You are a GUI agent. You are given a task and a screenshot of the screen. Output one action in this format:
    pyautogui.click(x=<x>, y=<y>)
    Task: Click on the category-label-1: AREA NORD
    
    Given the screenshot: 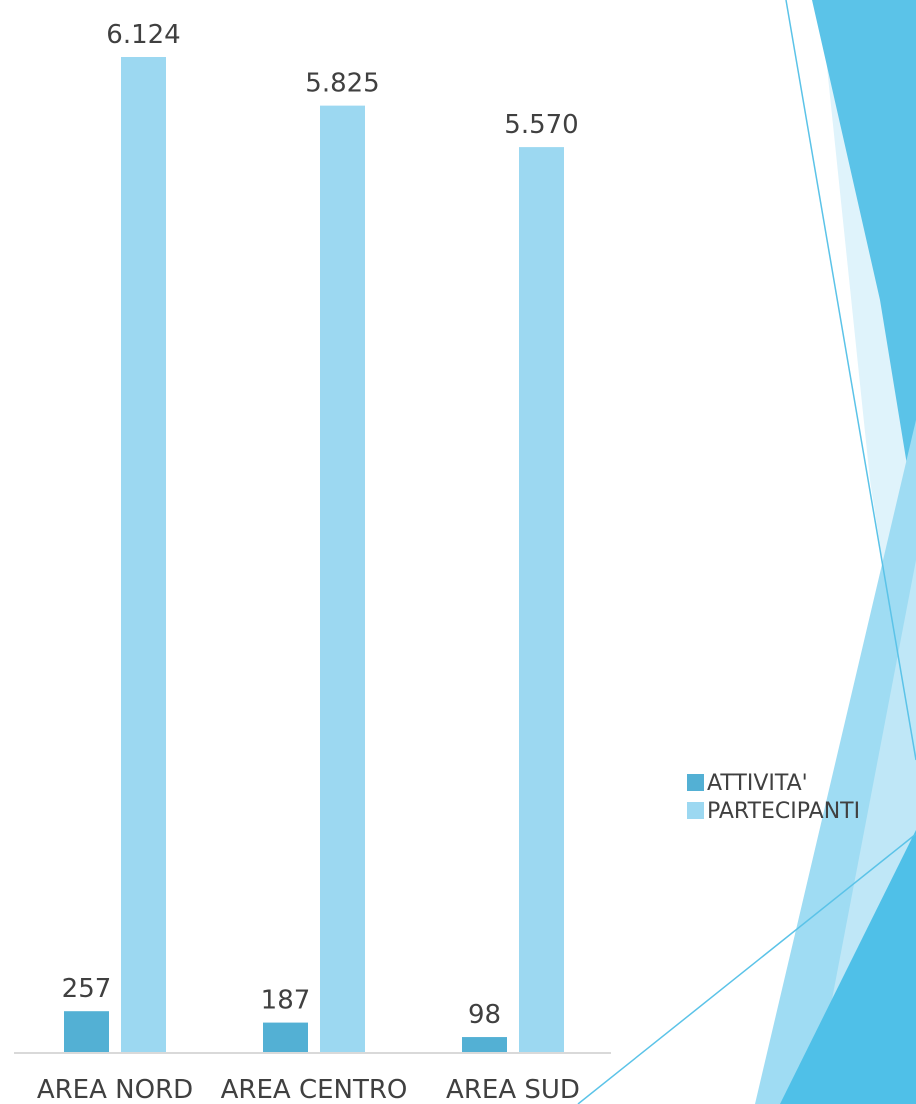 What is the action you would take?
    pyautogui.click(x=115, y=1089)
    